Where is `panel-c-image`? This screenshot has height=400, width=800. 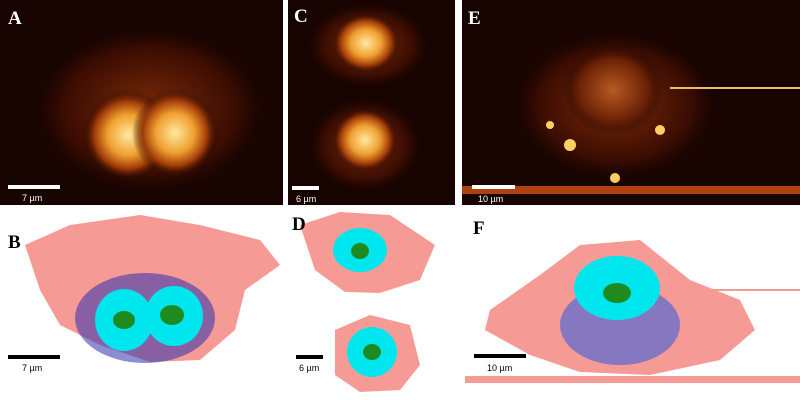 panel-c-image is located at coordinates (371, 102).